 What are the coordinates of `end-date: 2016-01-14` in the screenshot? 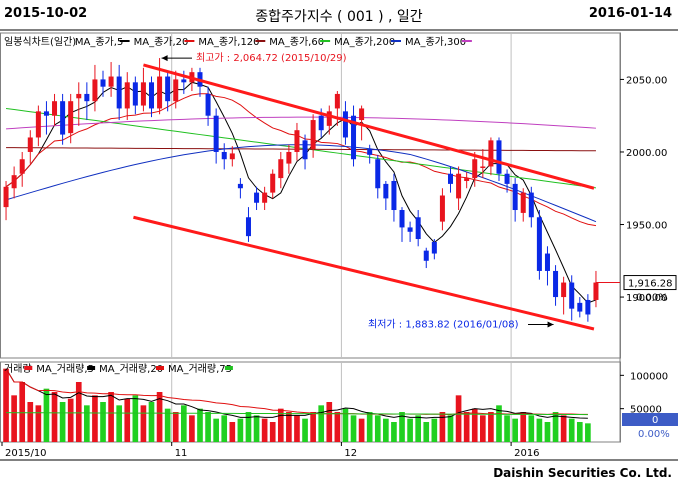 It's located at (630, 13).